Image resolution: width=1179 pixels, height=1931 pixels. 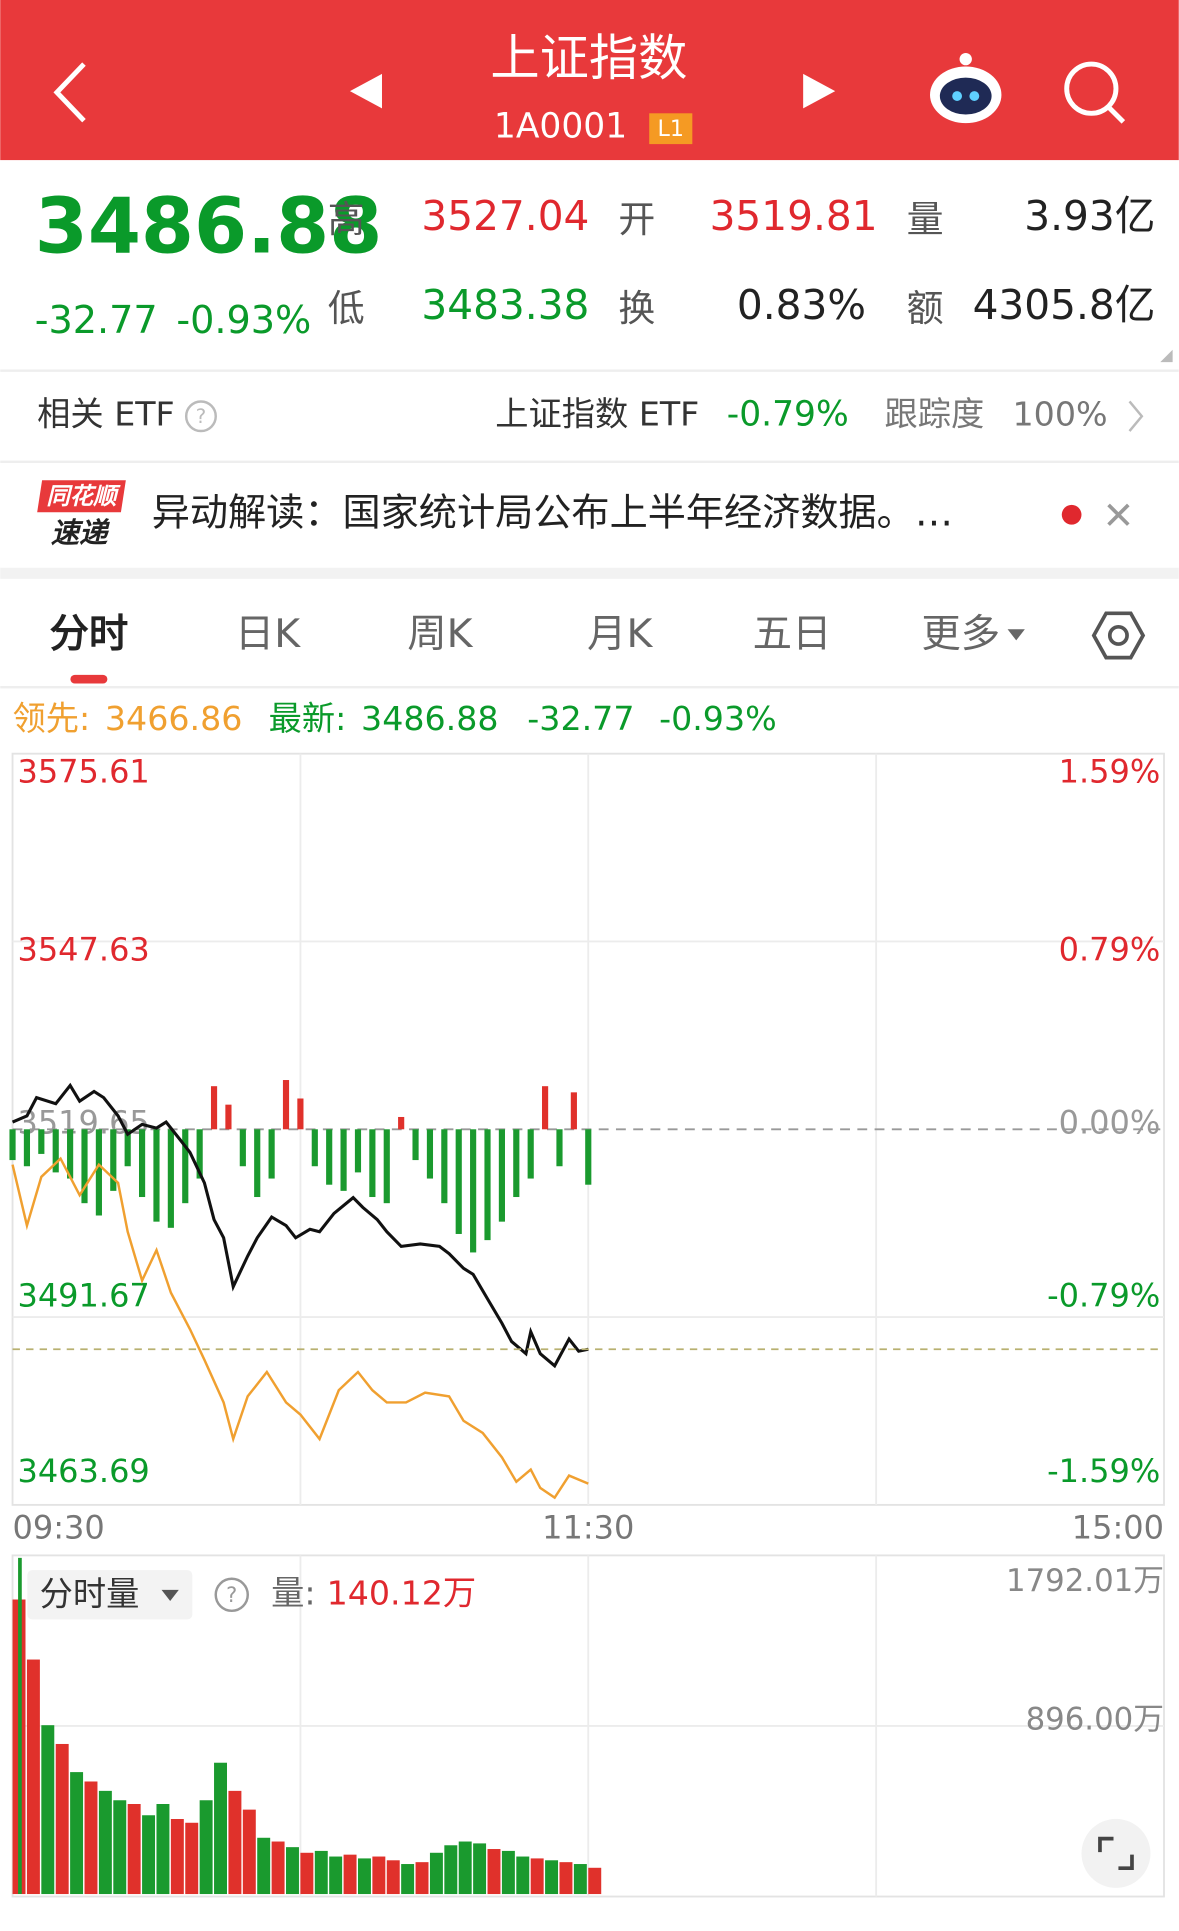 What do you see at coordinates (792, 634) in the screenshot?
I see `tab: 五日` at bounding box center [792, 634].